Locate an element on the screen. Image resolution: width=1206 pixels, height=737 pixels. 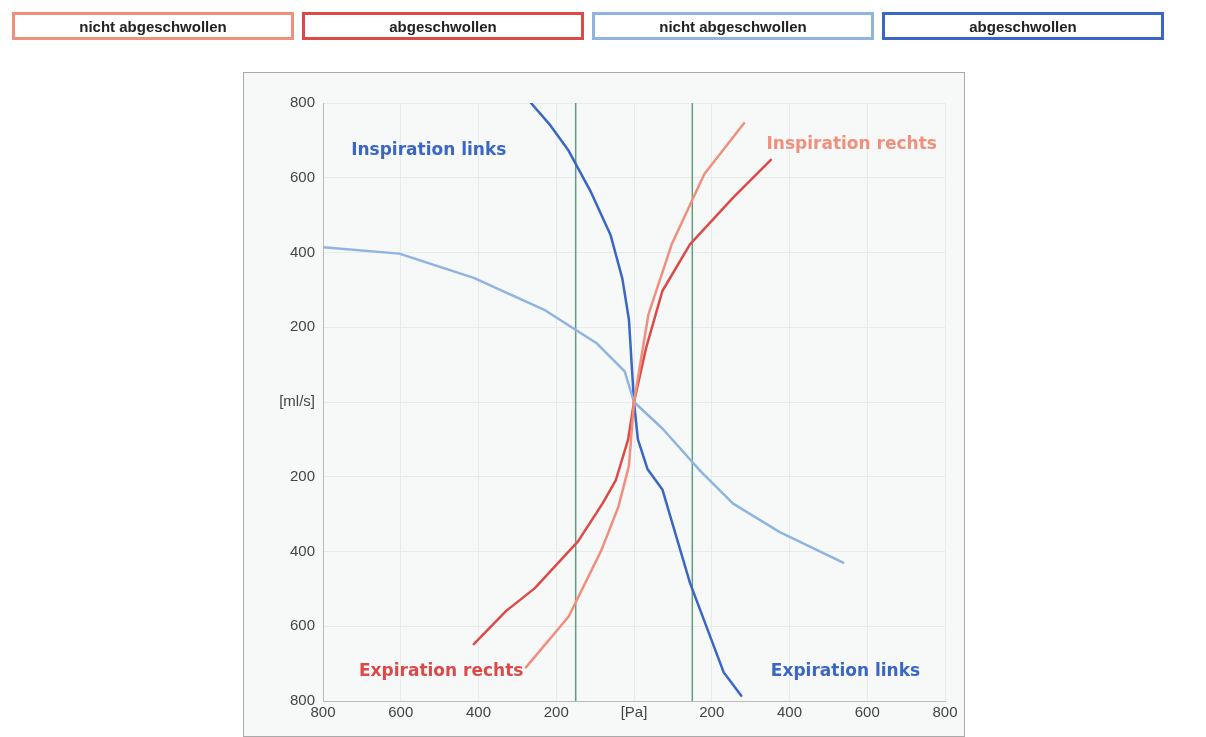
annotation: Expiration rechts is located at coordinates (441, 669).